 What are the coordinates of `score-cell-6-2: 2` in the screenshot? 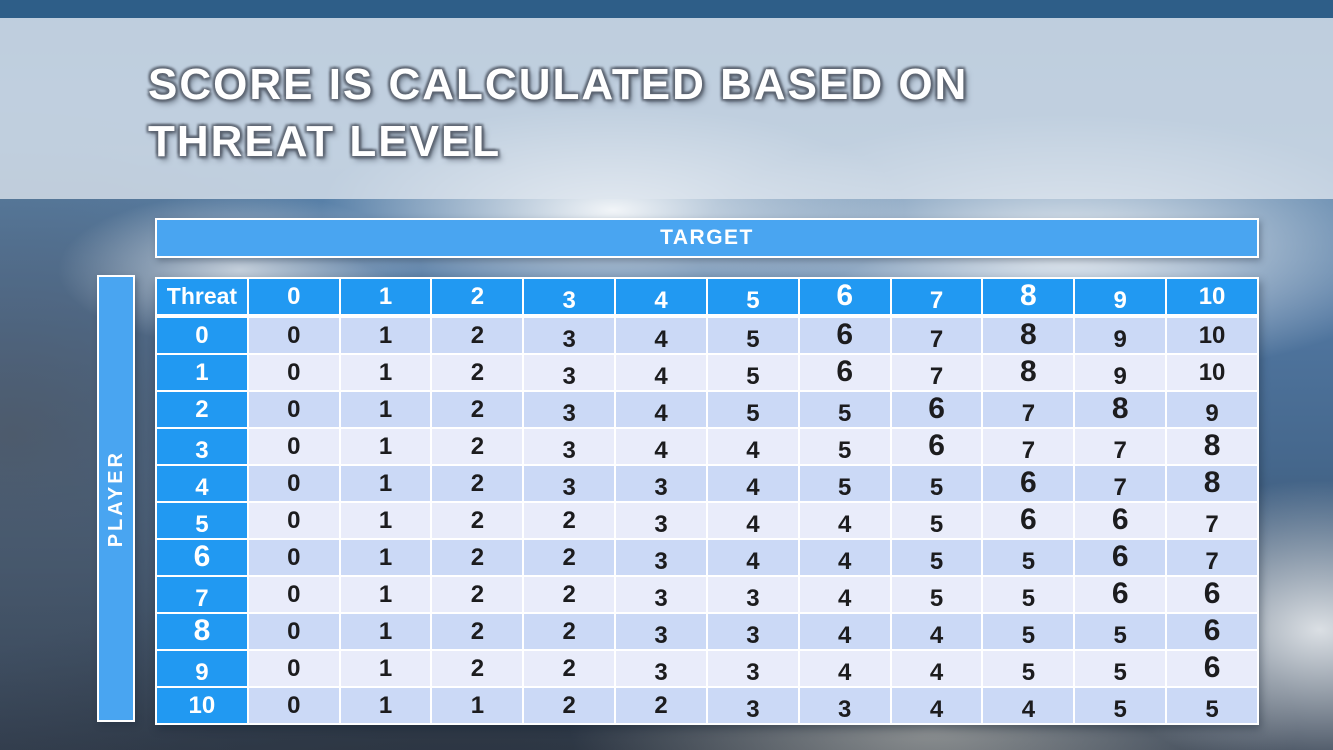 It's located at (477, 557).